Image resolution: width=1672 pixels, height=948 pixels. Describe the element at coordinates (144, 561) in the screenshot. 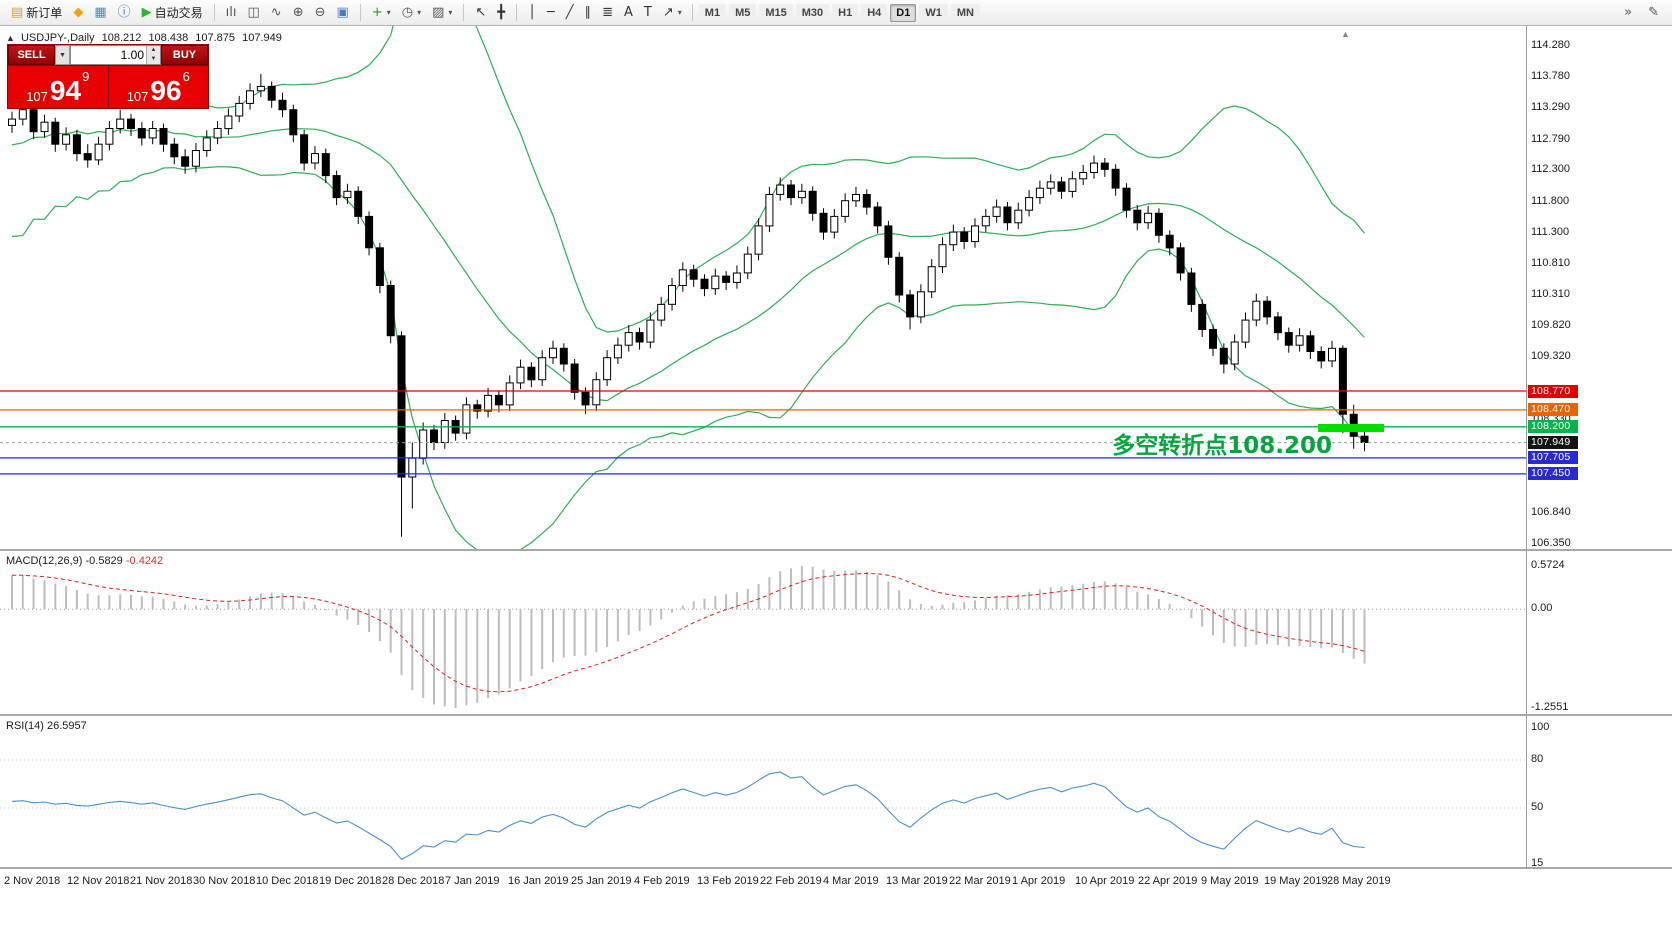

I see `macd-signal-value: -0.4242` at that location.